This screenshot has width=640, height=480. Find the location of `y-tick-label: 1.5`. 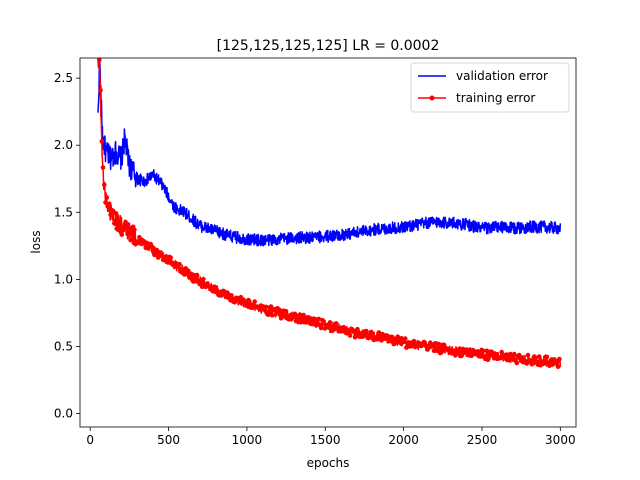

y-tick-label: 1.5 is located at coordinates (63, 212).